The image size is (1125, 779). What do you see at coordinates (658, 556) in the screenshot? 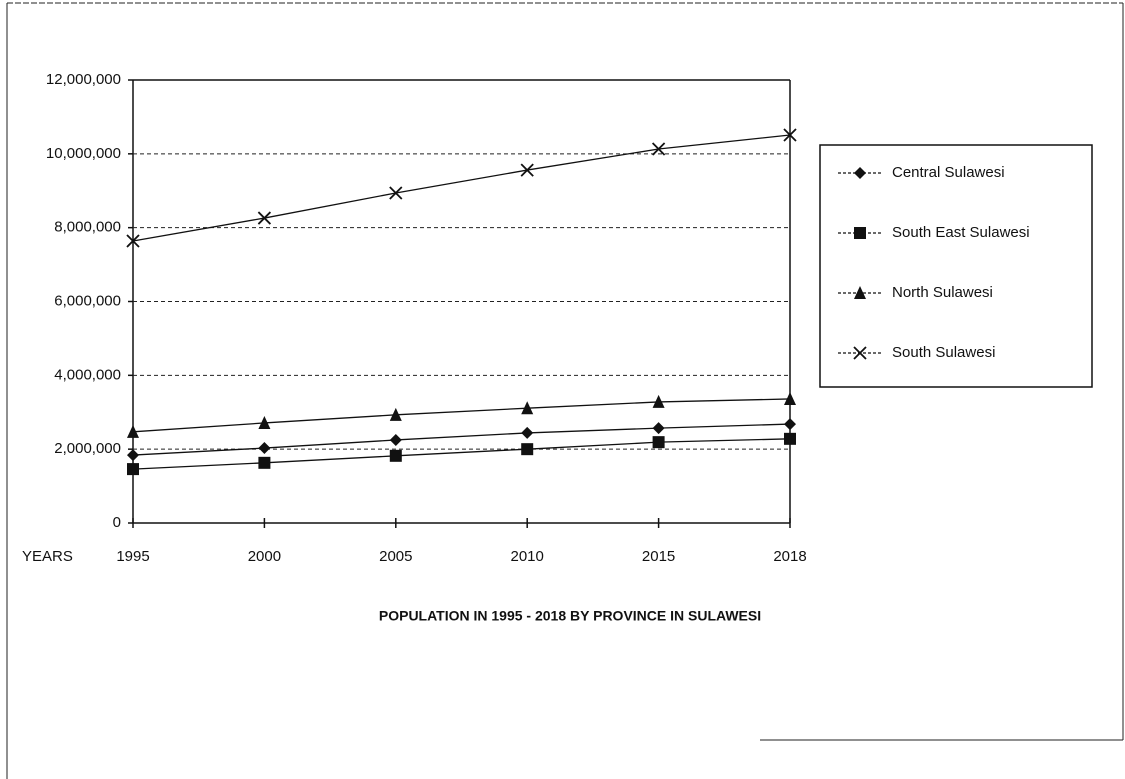
I see `x-tick-label: 2015` at bounding box center [658, 556].